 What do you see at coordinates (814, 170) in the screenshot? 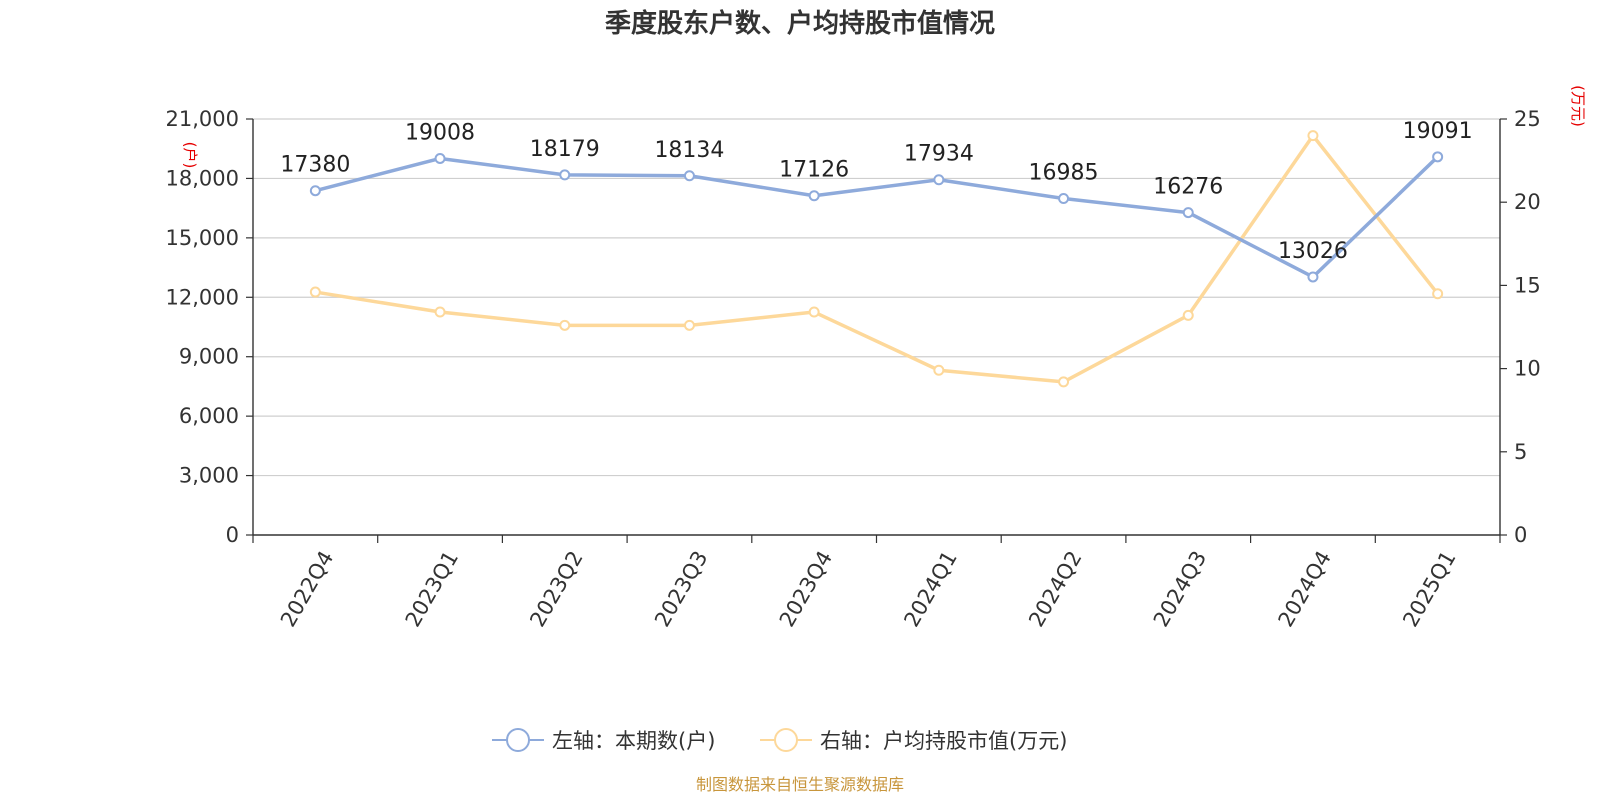
I see `data-label: 17126` at bounding box center [814, 170].